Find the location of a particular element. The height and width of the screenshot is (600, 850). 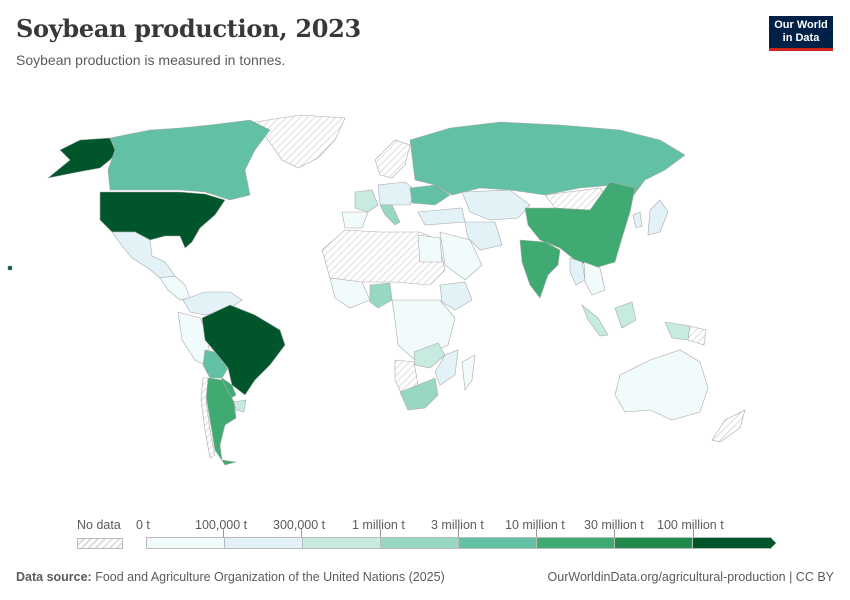

legend-label-1: 100,000 t is located at coordinates (221, 525).